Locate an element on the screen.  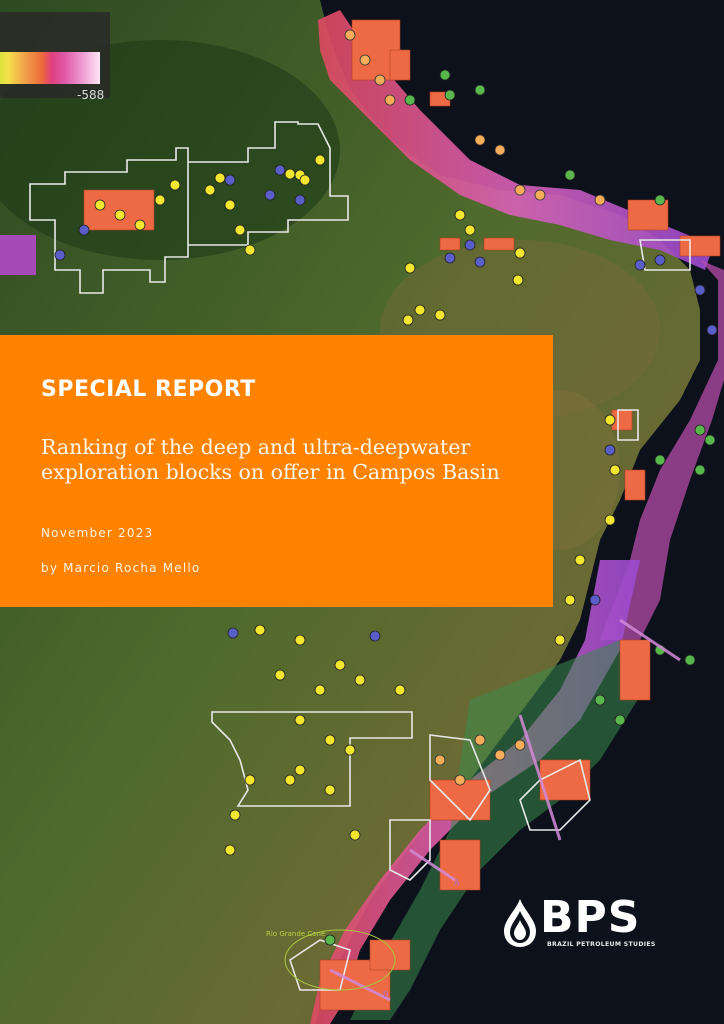
bps-logo: BPS BRAZIL PETROLEUM STUDIES is located at coordinates (582, 924).